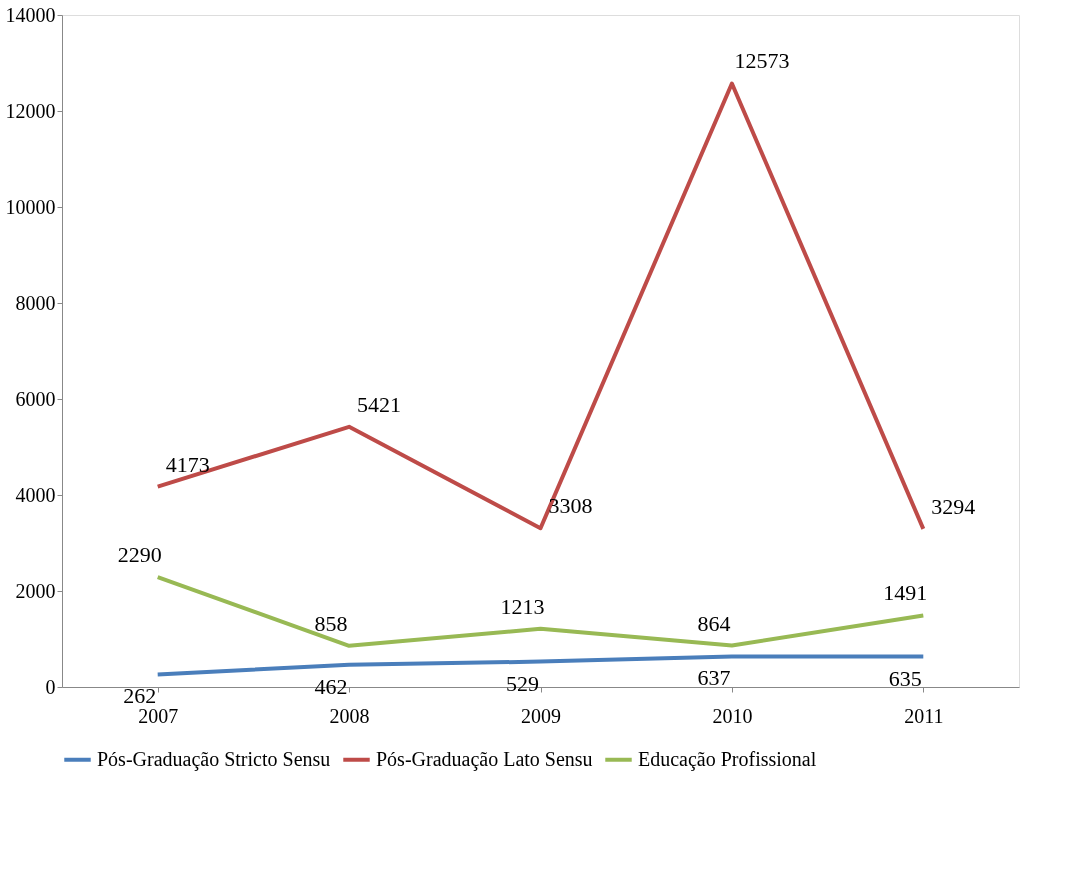  I want to click on x-tick-label: 2011, so click(924, 715).